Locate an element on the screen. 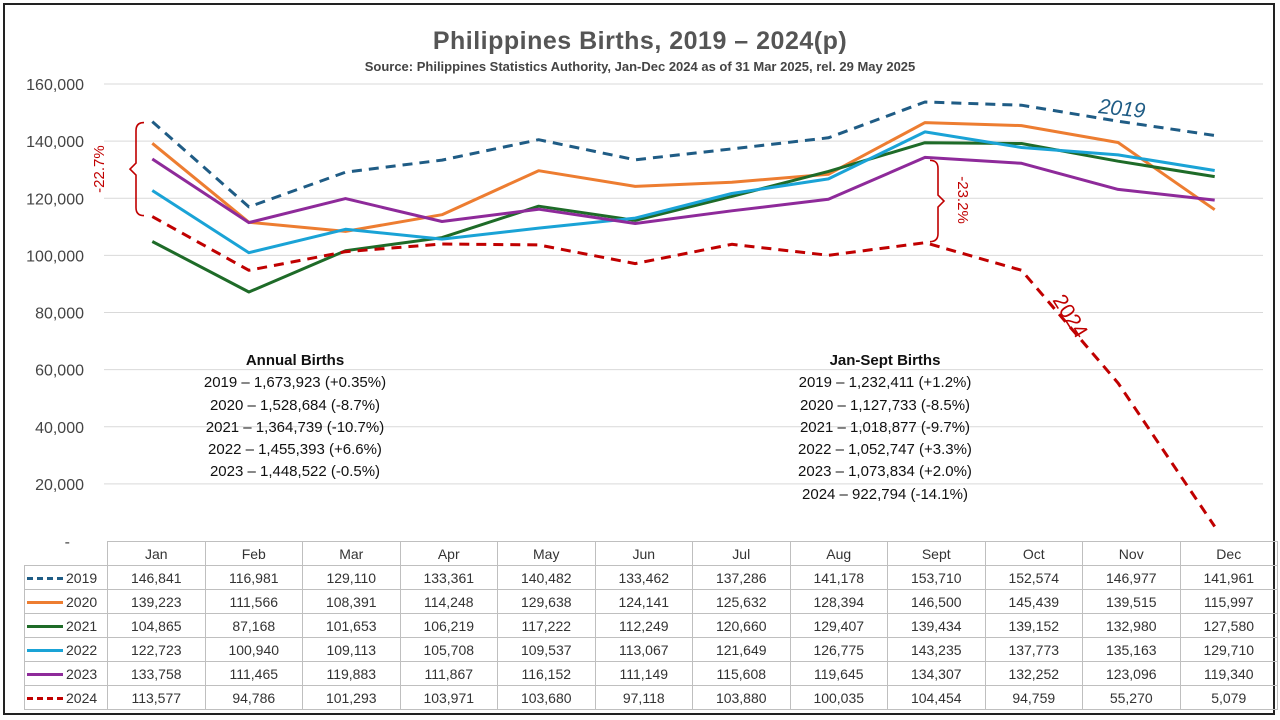 Image resolution: width=1280 pixels, height=720 pixels. table-cell: 105,708 is located at coordinates (448, 649).